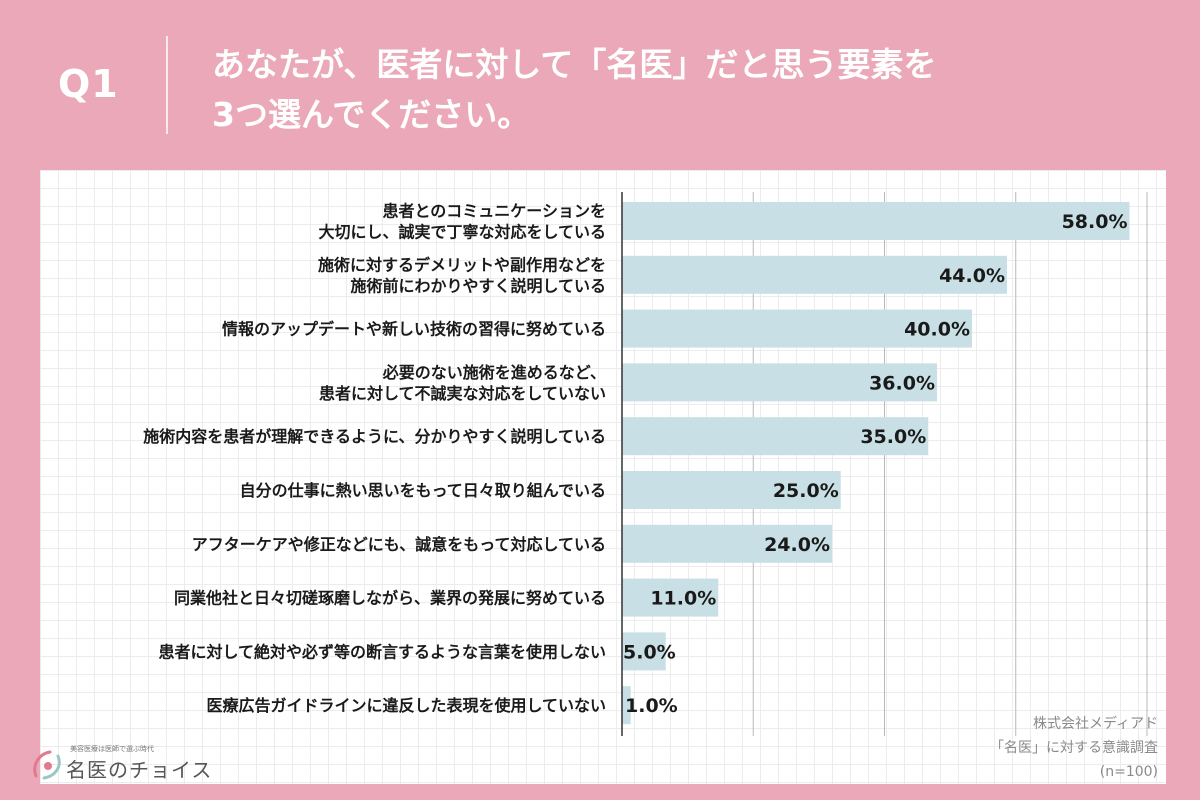 The image size is (1200, 800). Describe the element at coordinates (494, 211) in the screenshot. I see `category-label-1-1: 患者とのコミュニケーションを` at that location.